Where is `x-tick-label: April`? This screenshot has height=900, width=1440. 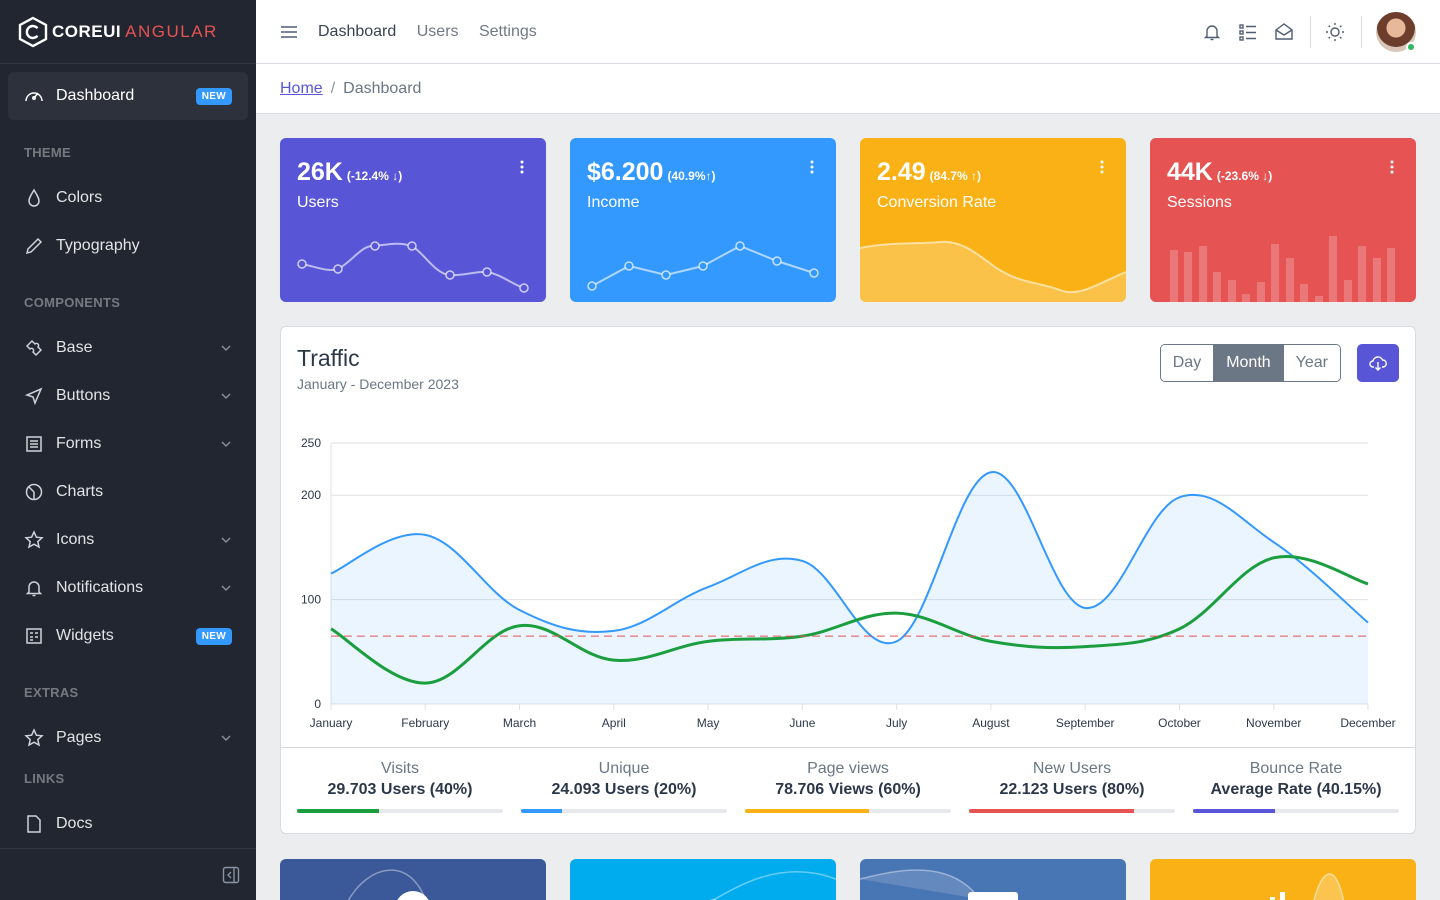 x-tick-label: April is located at coordinates (614, 723).